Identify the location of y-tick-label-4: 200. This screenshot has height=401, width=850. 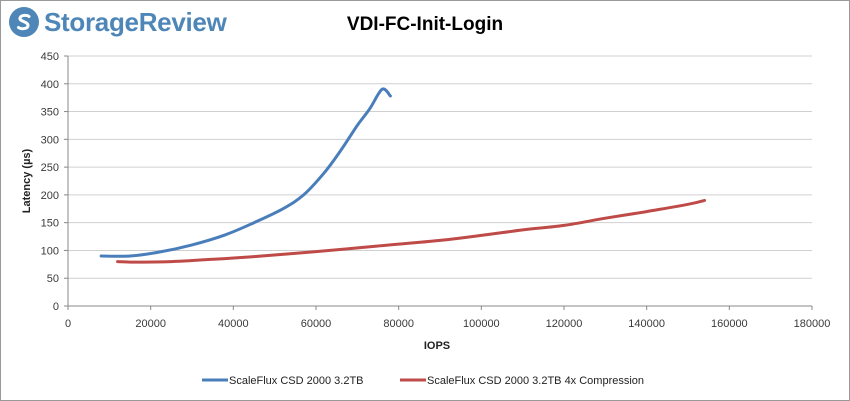
(50, 196).